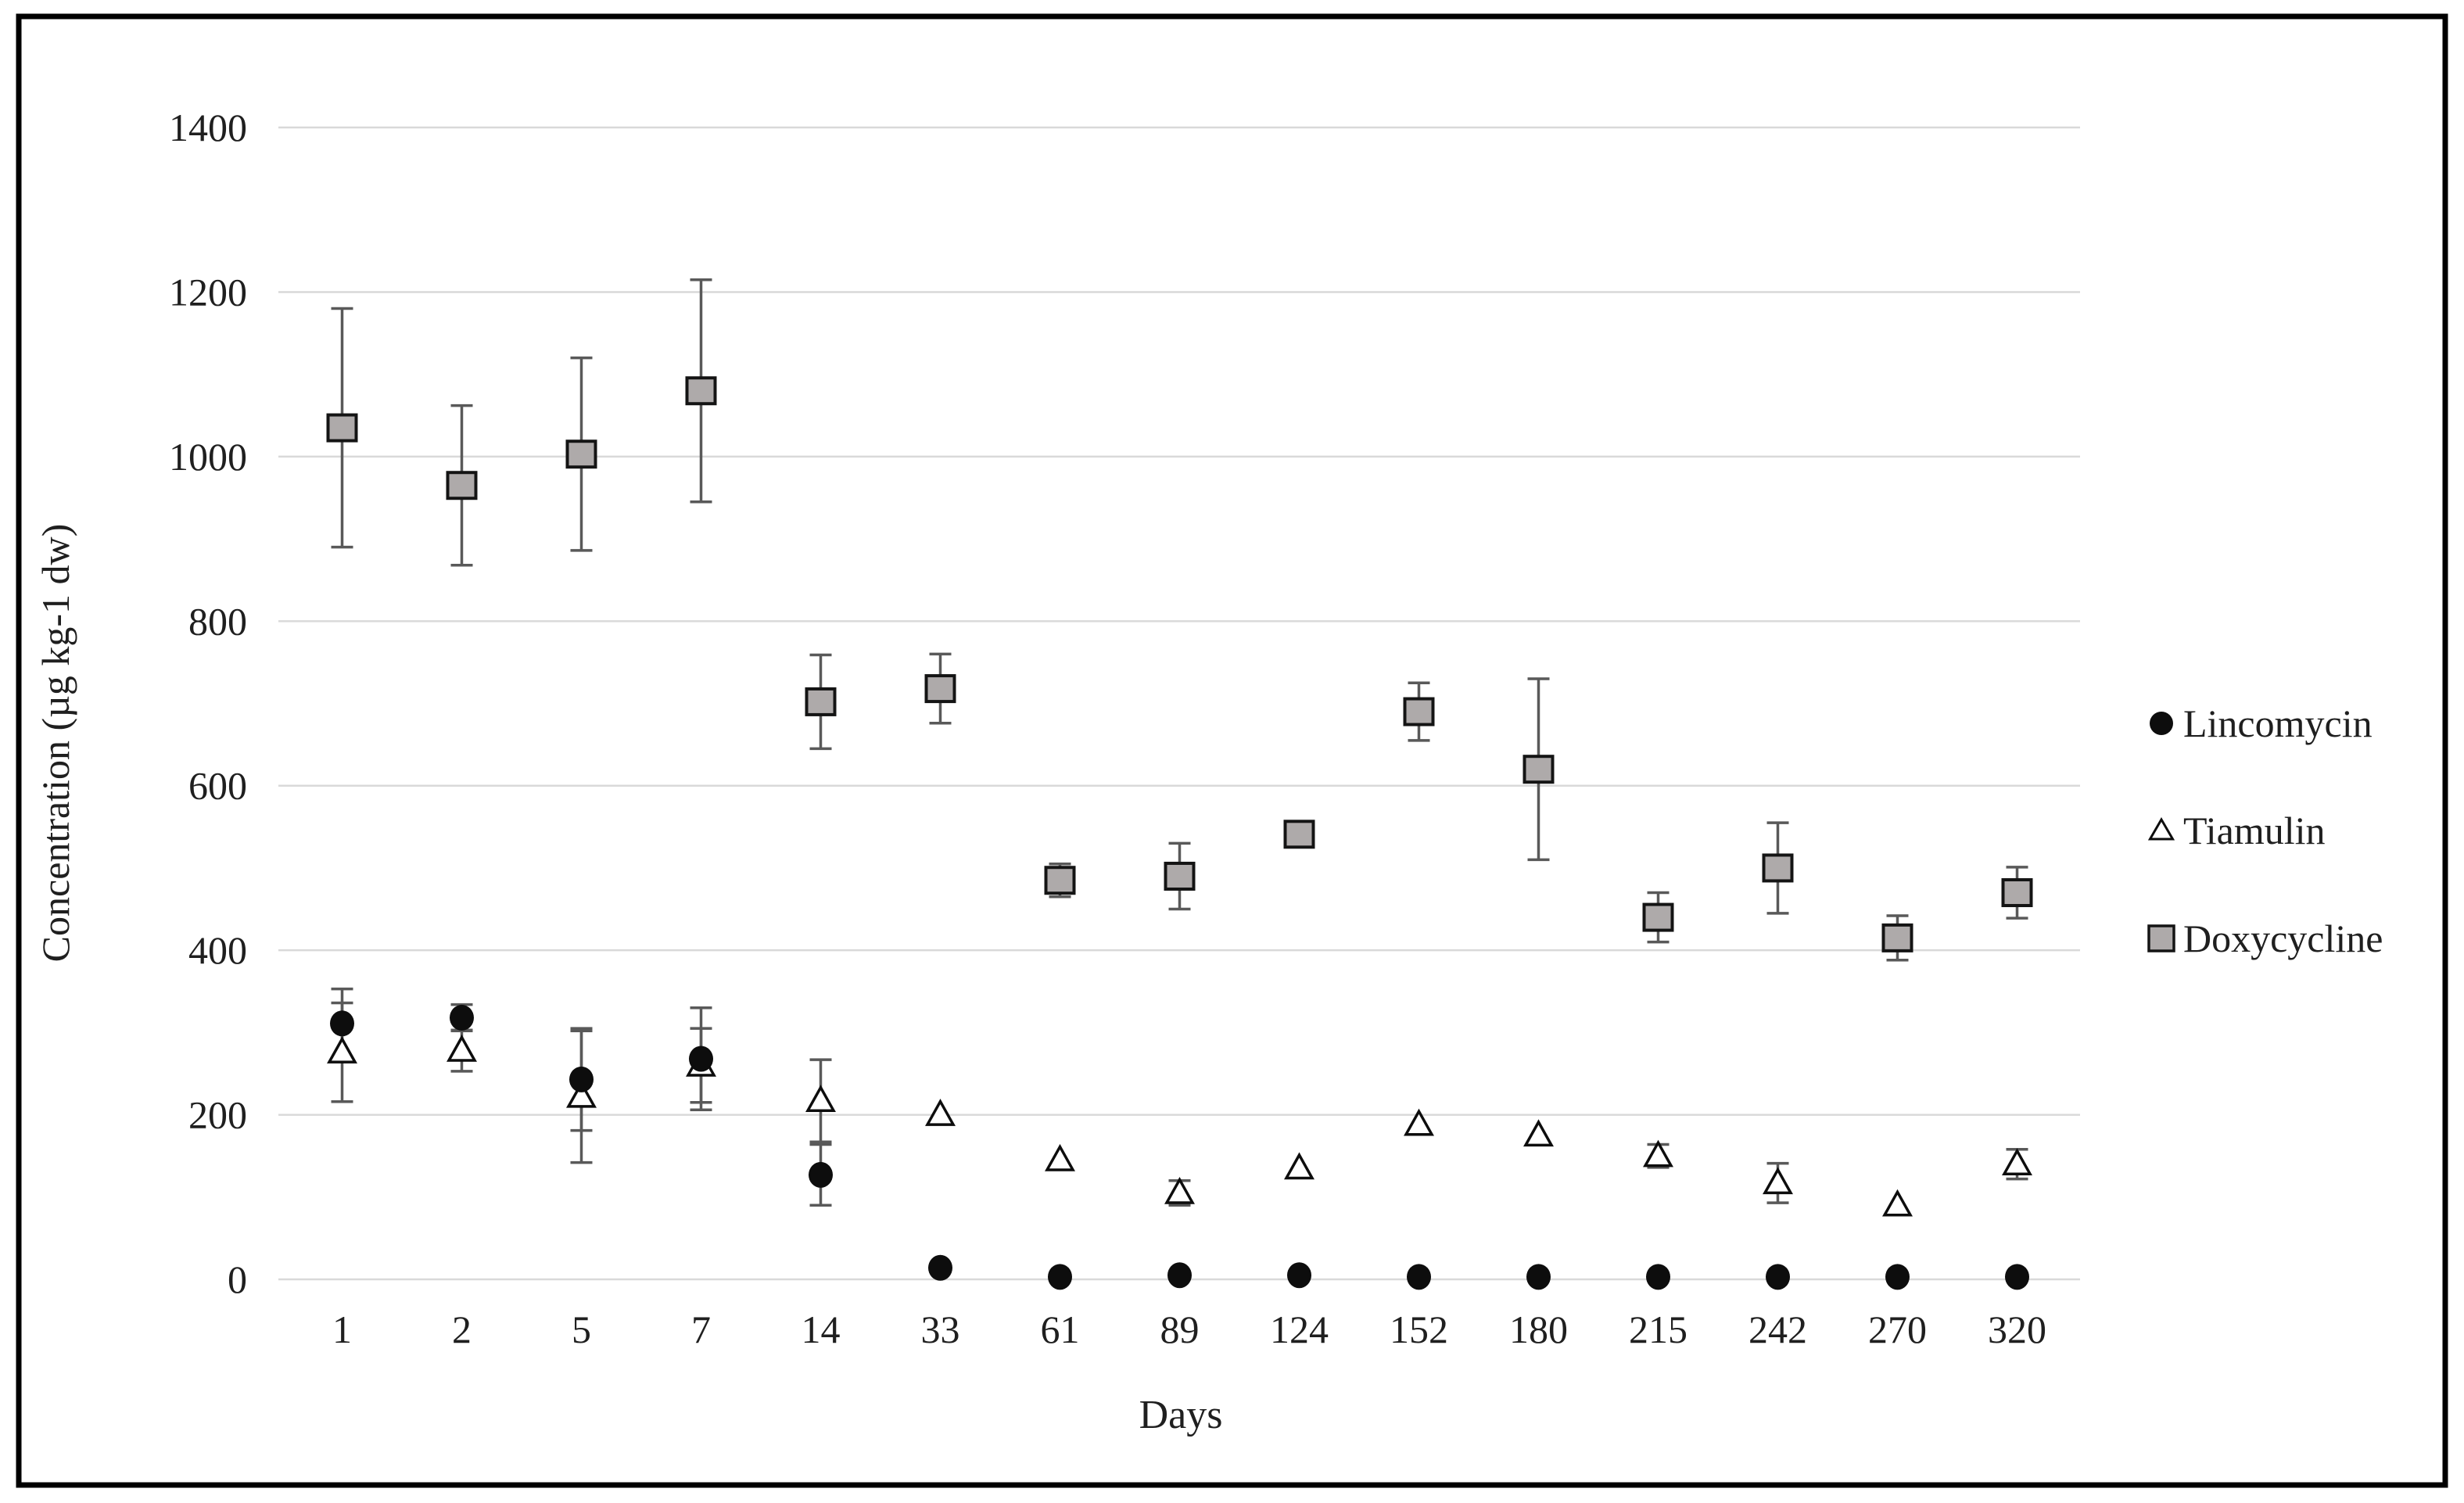 The image size is (2464, 1503). What do you see at coordinates (55, 743) in the screenshot?
I see `y-axis-title: Concentration (µg kg-1 dw)` at bounding box center [55, 743].